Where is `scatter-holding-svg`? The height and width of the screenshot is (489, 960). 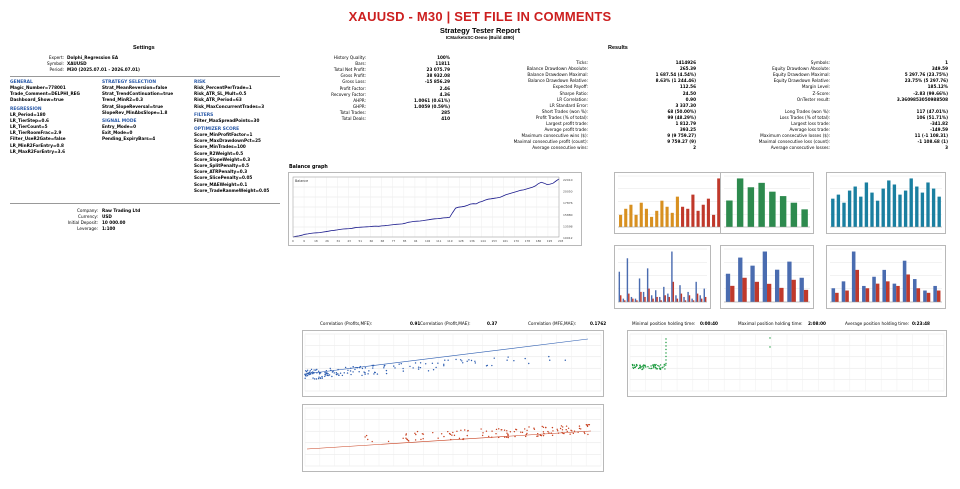 scatter-holding-svg is located at coordinates (787, 362).